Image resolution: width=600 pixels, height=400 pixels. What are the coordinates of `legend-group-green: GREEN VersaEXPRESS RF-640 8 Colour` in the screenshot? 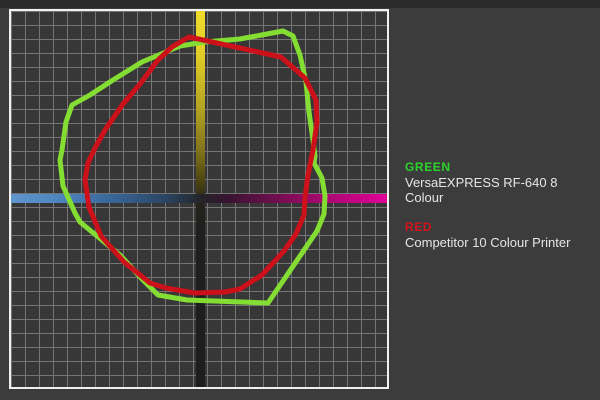 It's located at (500, 182).